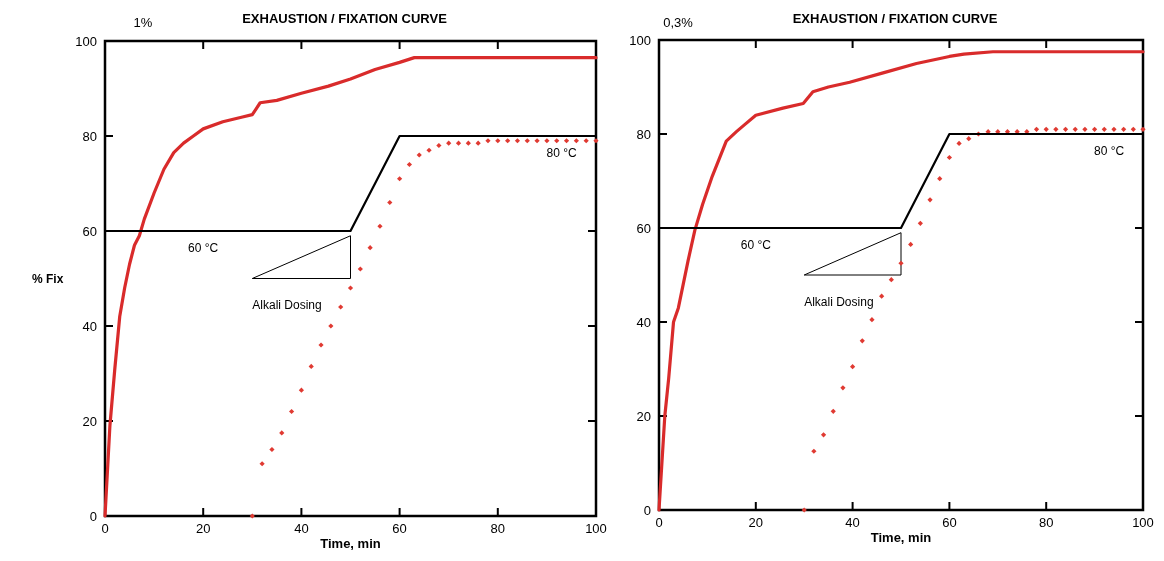 The width and height of the screenshot is (1164, 561). I want to click on y-axis-title: % Fix, so click(48, 278).